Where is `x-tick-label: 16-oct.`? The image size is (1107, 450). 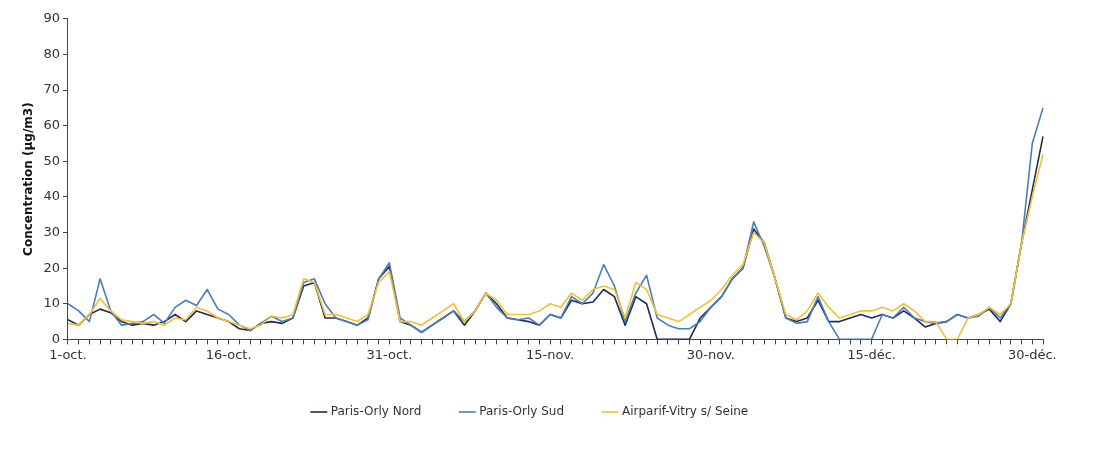 x-tick-label: 16-oct. is located at coordinates (228, 354).